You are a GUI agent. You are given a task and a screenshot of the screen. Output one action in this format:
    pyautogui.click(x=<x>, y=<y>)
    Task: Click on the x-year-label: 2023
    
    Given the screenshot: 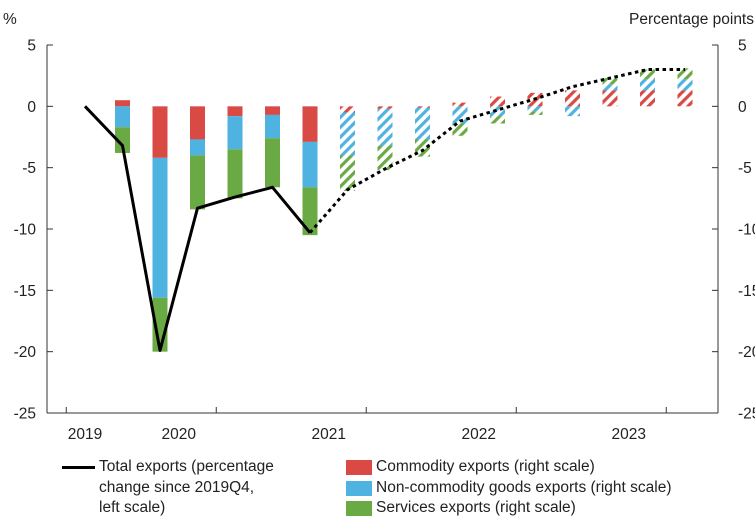 What is the action you would take?
    pyautogui.click(x=629, y=434)
    